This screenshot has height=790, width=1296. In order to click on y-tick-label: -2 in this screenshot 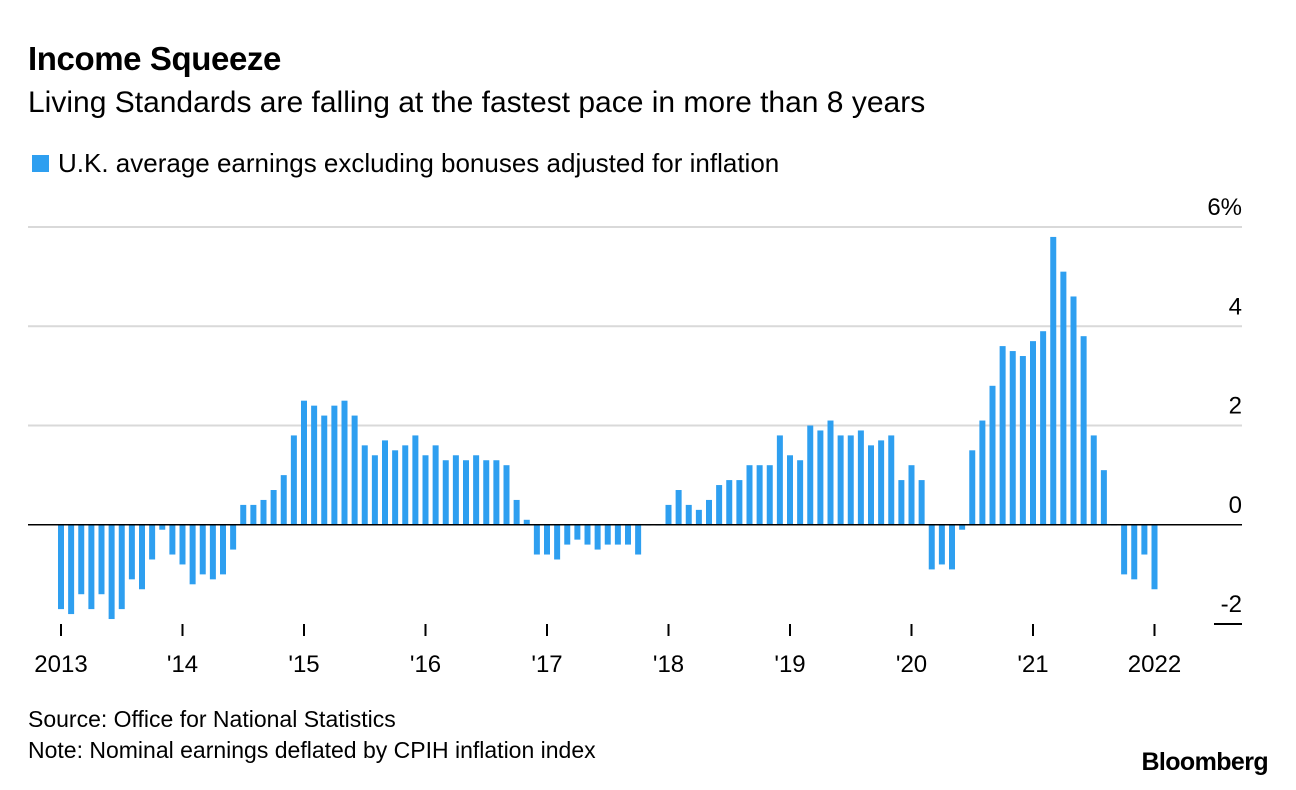, I will do `click(1231, 604)`.